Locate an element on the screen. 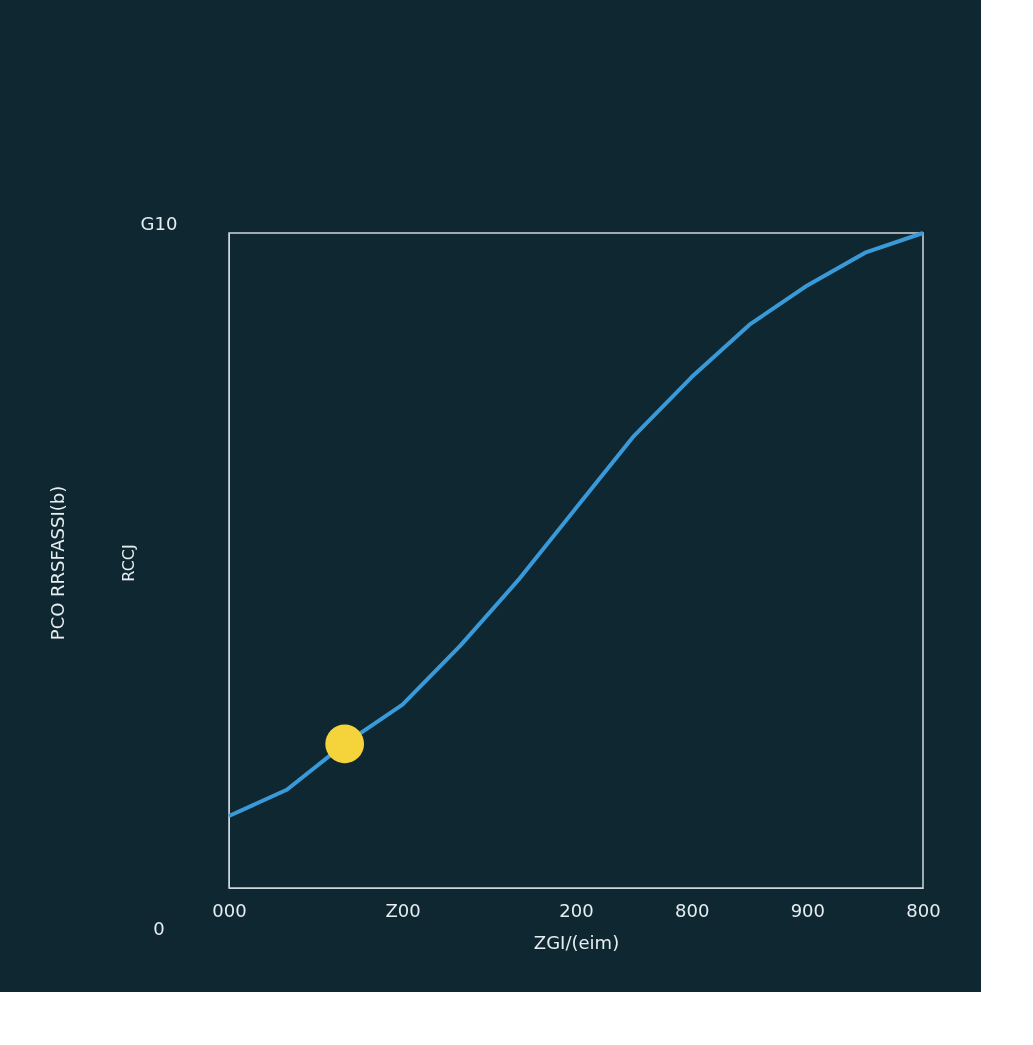  x-tick-label: 000 is located at coordinates (229, 910).